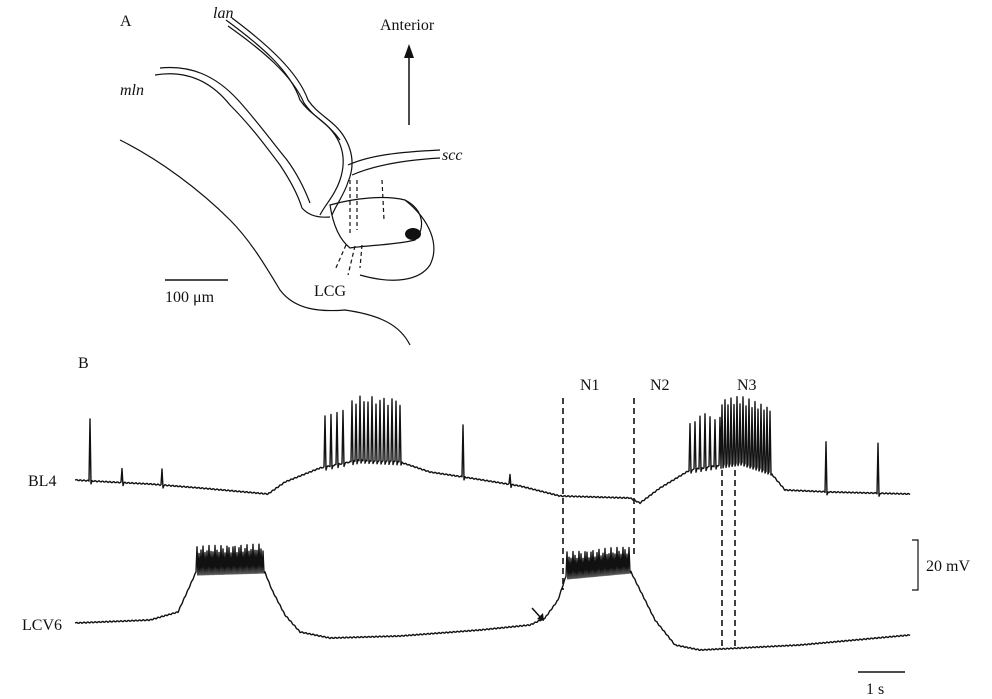  What do you see at coordinates (83, 363) in the screenshot?
I see `panel-label: B` at bounding box center [83, 363].